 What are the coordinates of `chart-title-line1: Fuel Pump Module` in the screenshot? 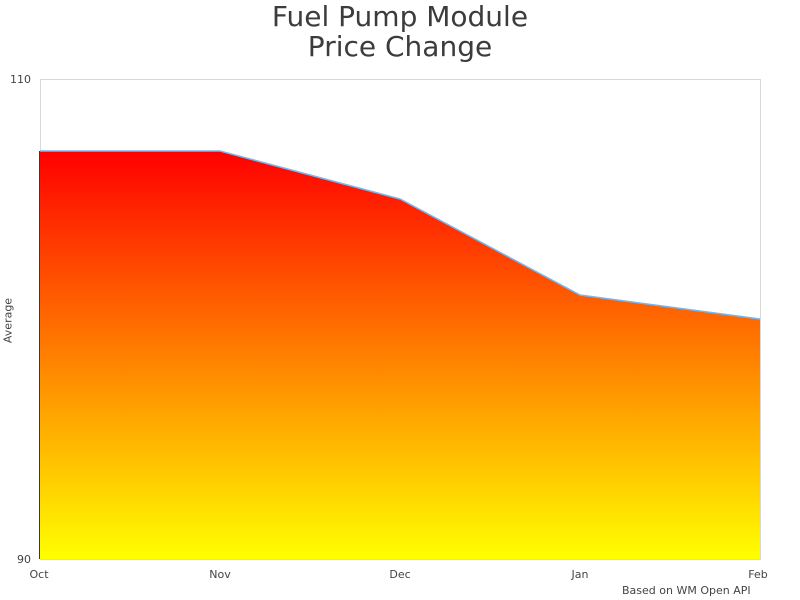 It's located at (400, 16).